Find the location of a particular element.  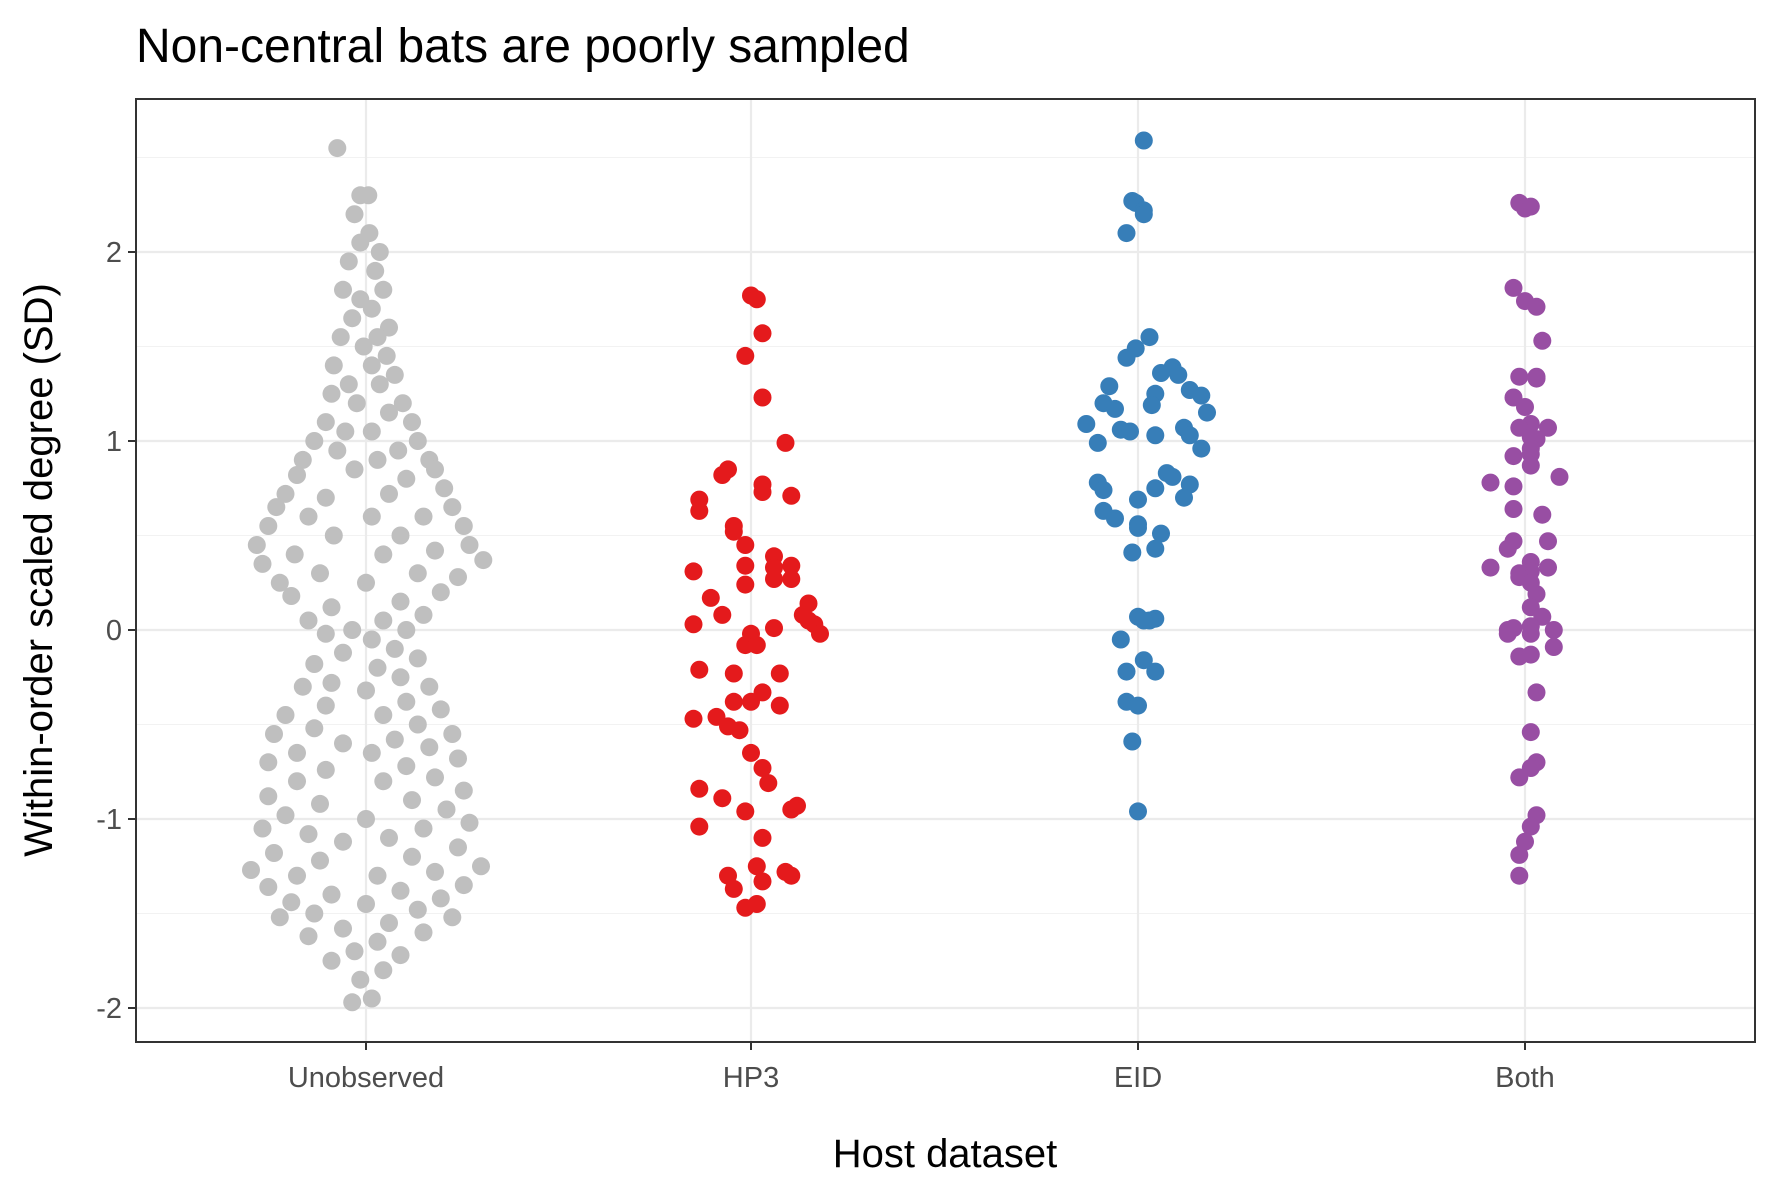

x-tick-label: Both is located at coordinates (1525, 1078).